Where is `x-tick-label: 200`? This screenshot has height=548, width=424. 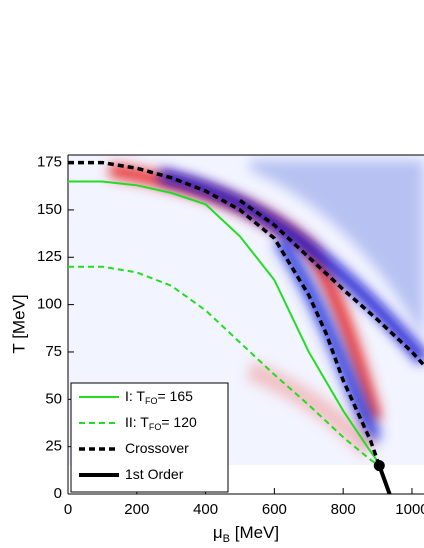
x-tick-label: 200 is located at coordinates (136, 509).